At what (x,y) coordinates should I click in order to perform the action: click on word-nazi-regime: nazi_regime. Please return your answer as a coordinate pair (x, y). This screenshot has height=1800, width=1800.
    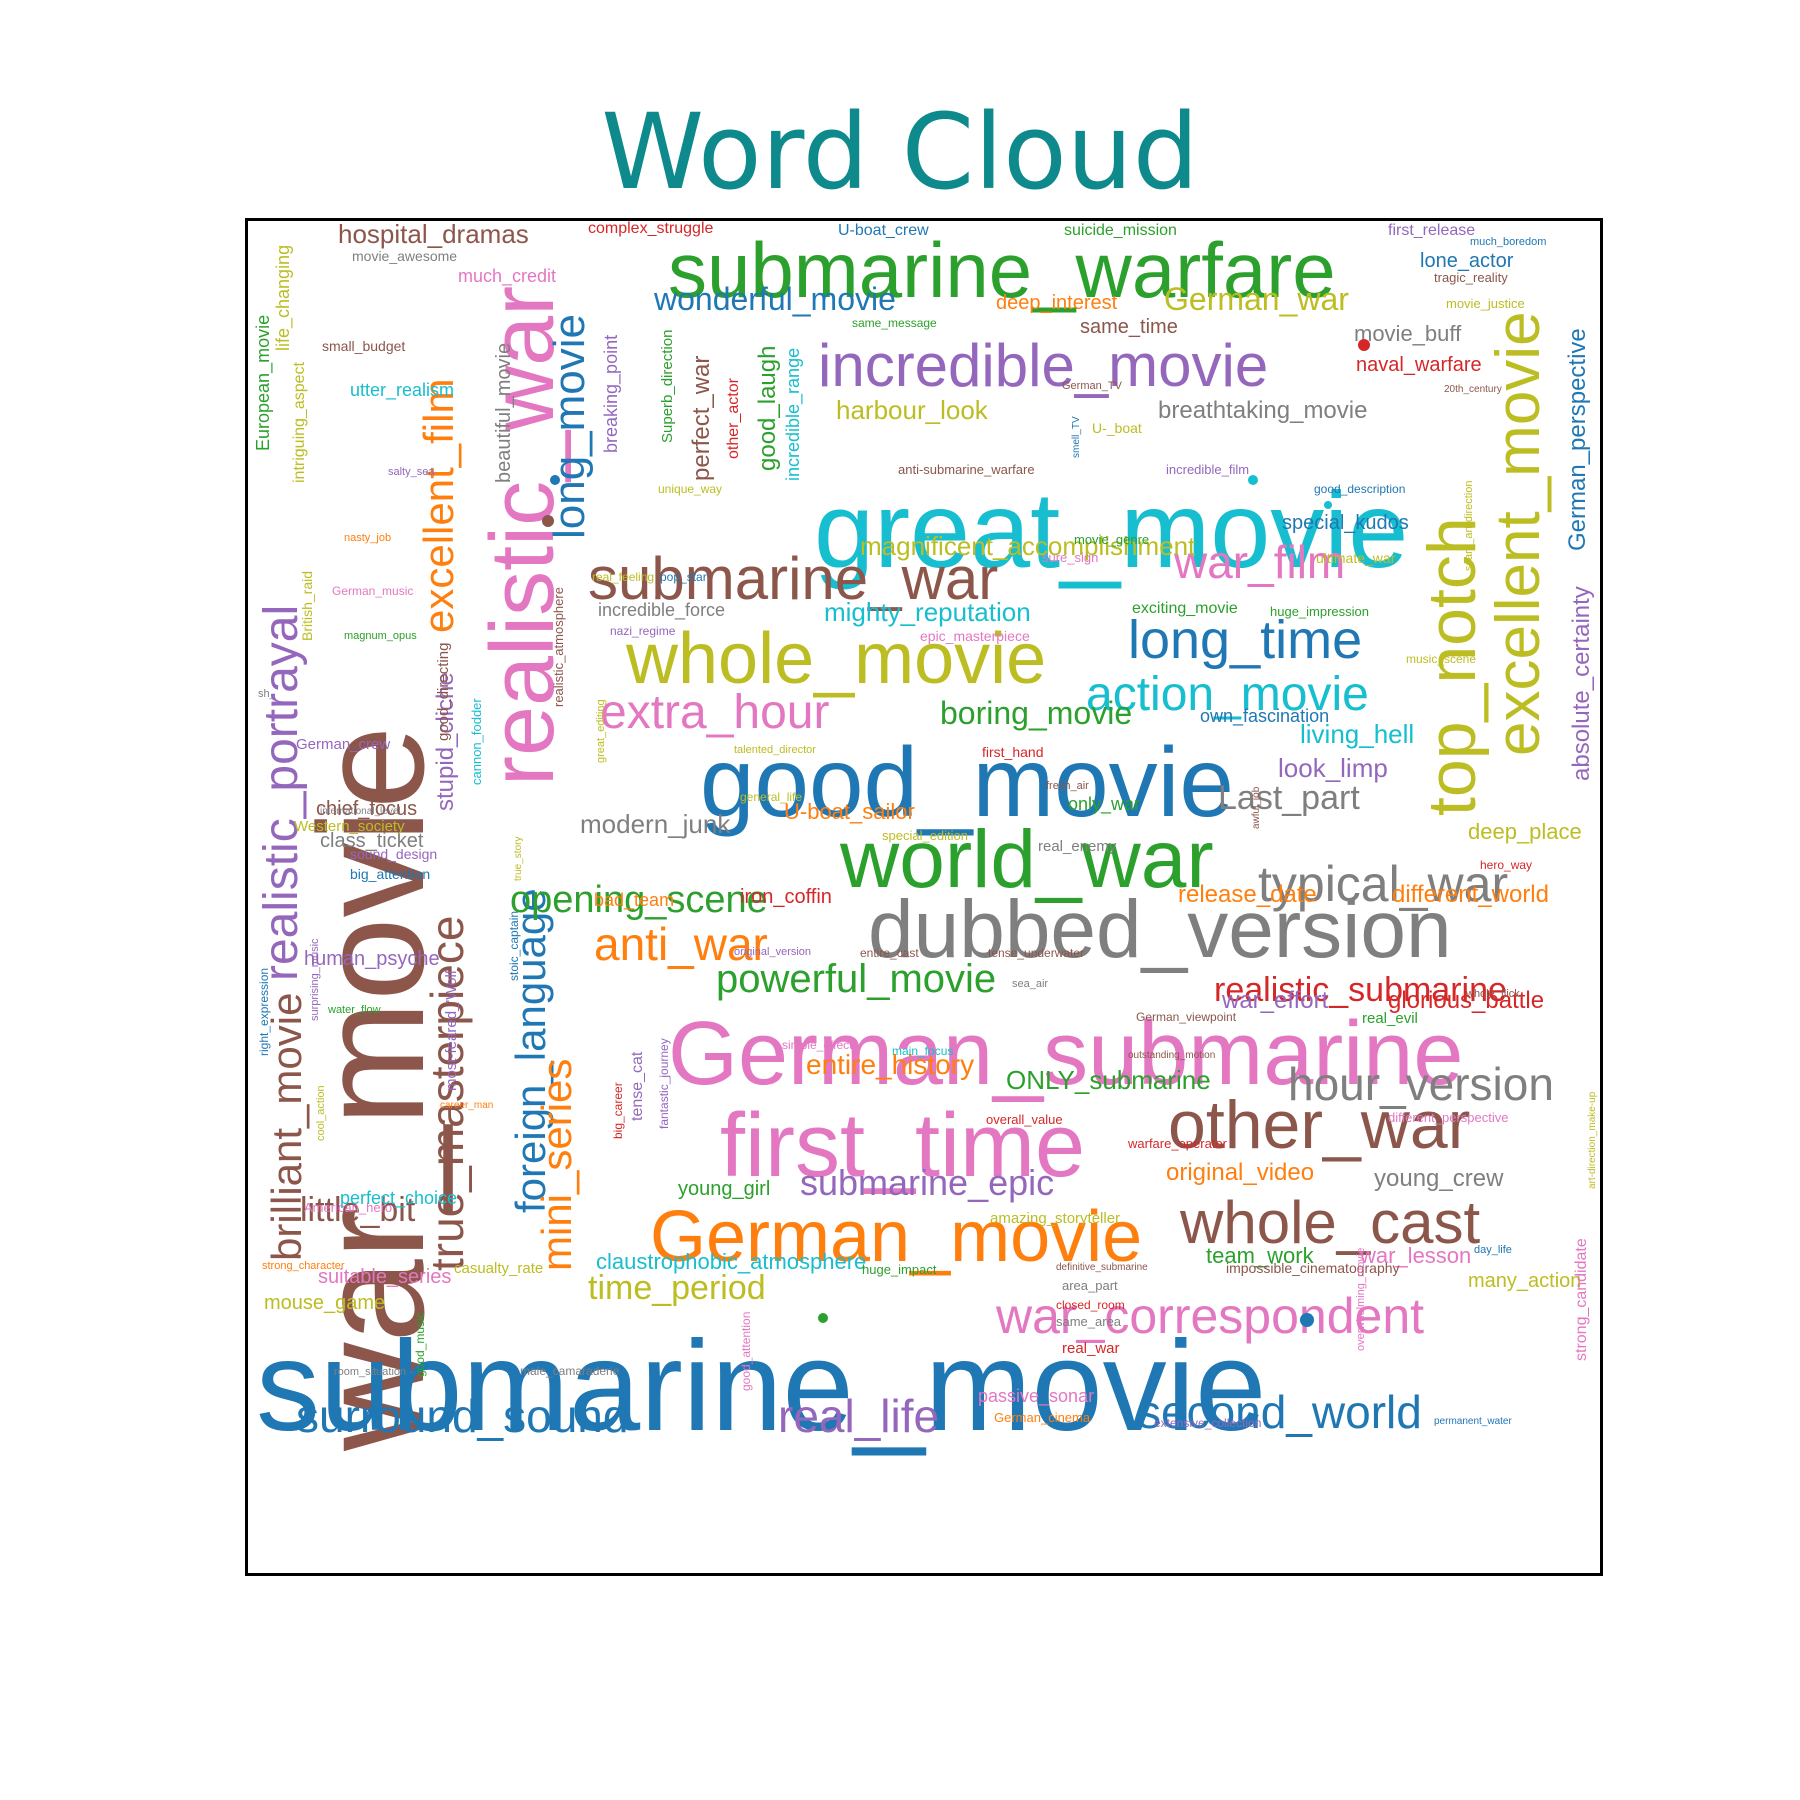
    Looking at the image, I should click on (643, 631).